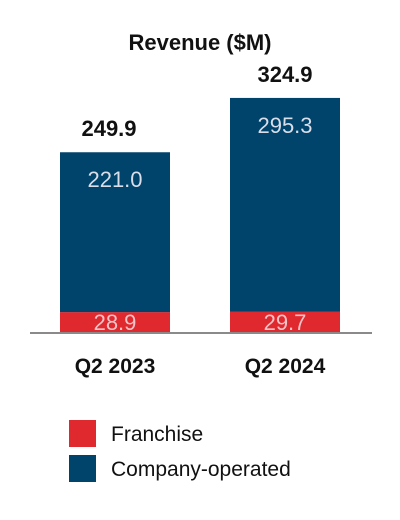 Image resolution: width=400 pixels, height=520 pixels. Describe the element at coordinates (82, 433) in the screenshot. I see `legend-swatch-franchise` at that location.